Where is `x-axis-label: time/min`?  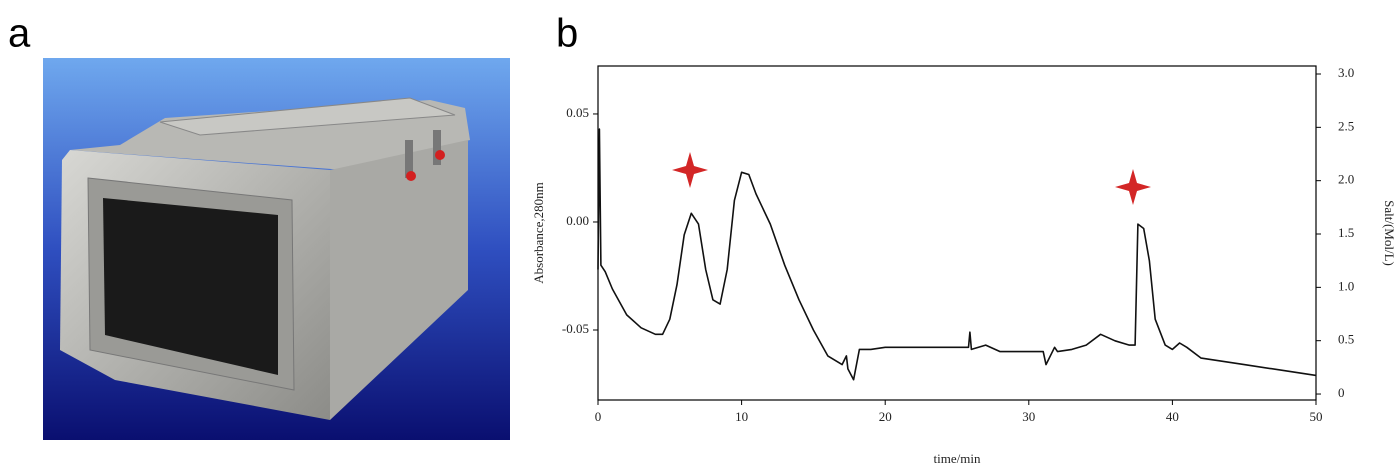 x-axis-label: time/min is located at coordinates (957, 458).